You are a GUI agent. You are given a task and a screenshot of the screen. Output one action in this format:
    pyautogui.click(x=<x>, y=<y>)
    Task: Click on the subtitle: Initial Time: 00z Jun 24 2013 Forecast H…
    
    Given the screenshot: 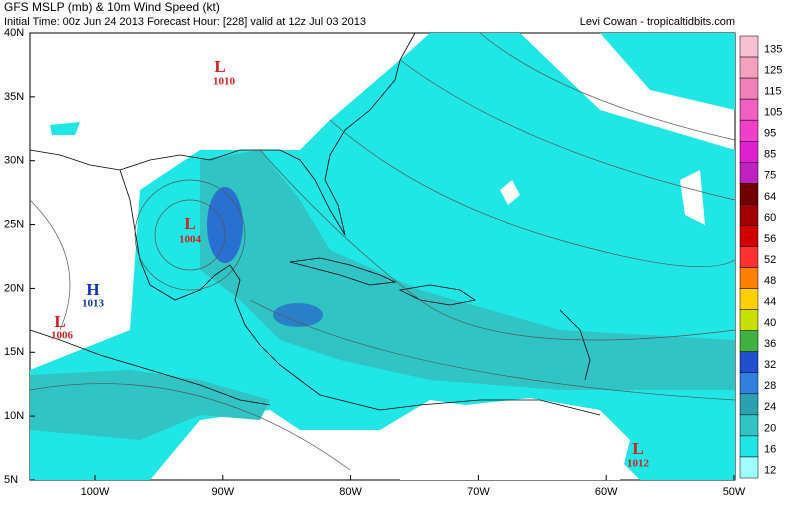 What is the action you would take?
    pyautogui.click(x=185, y=22)
    